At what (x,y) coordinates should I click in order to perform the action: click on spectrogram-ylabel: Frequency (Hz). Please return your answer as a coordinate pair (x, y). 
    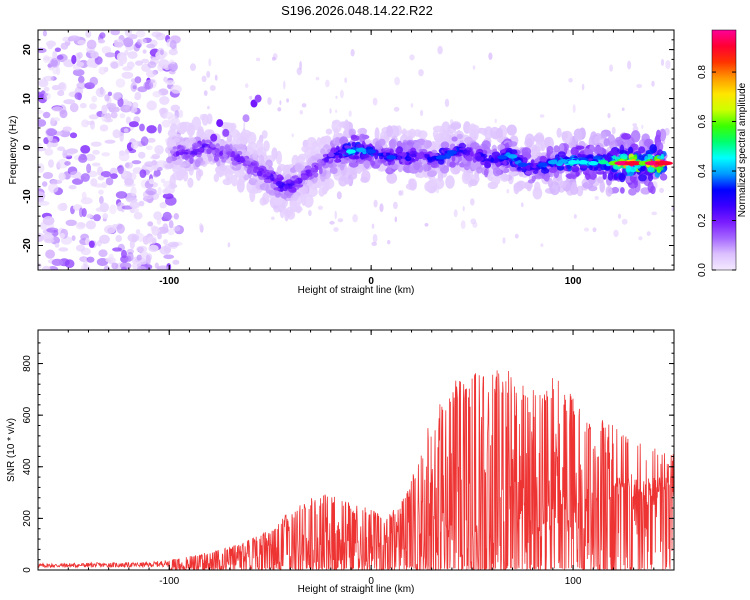
    Looking at the image, I should click on (13, 150).